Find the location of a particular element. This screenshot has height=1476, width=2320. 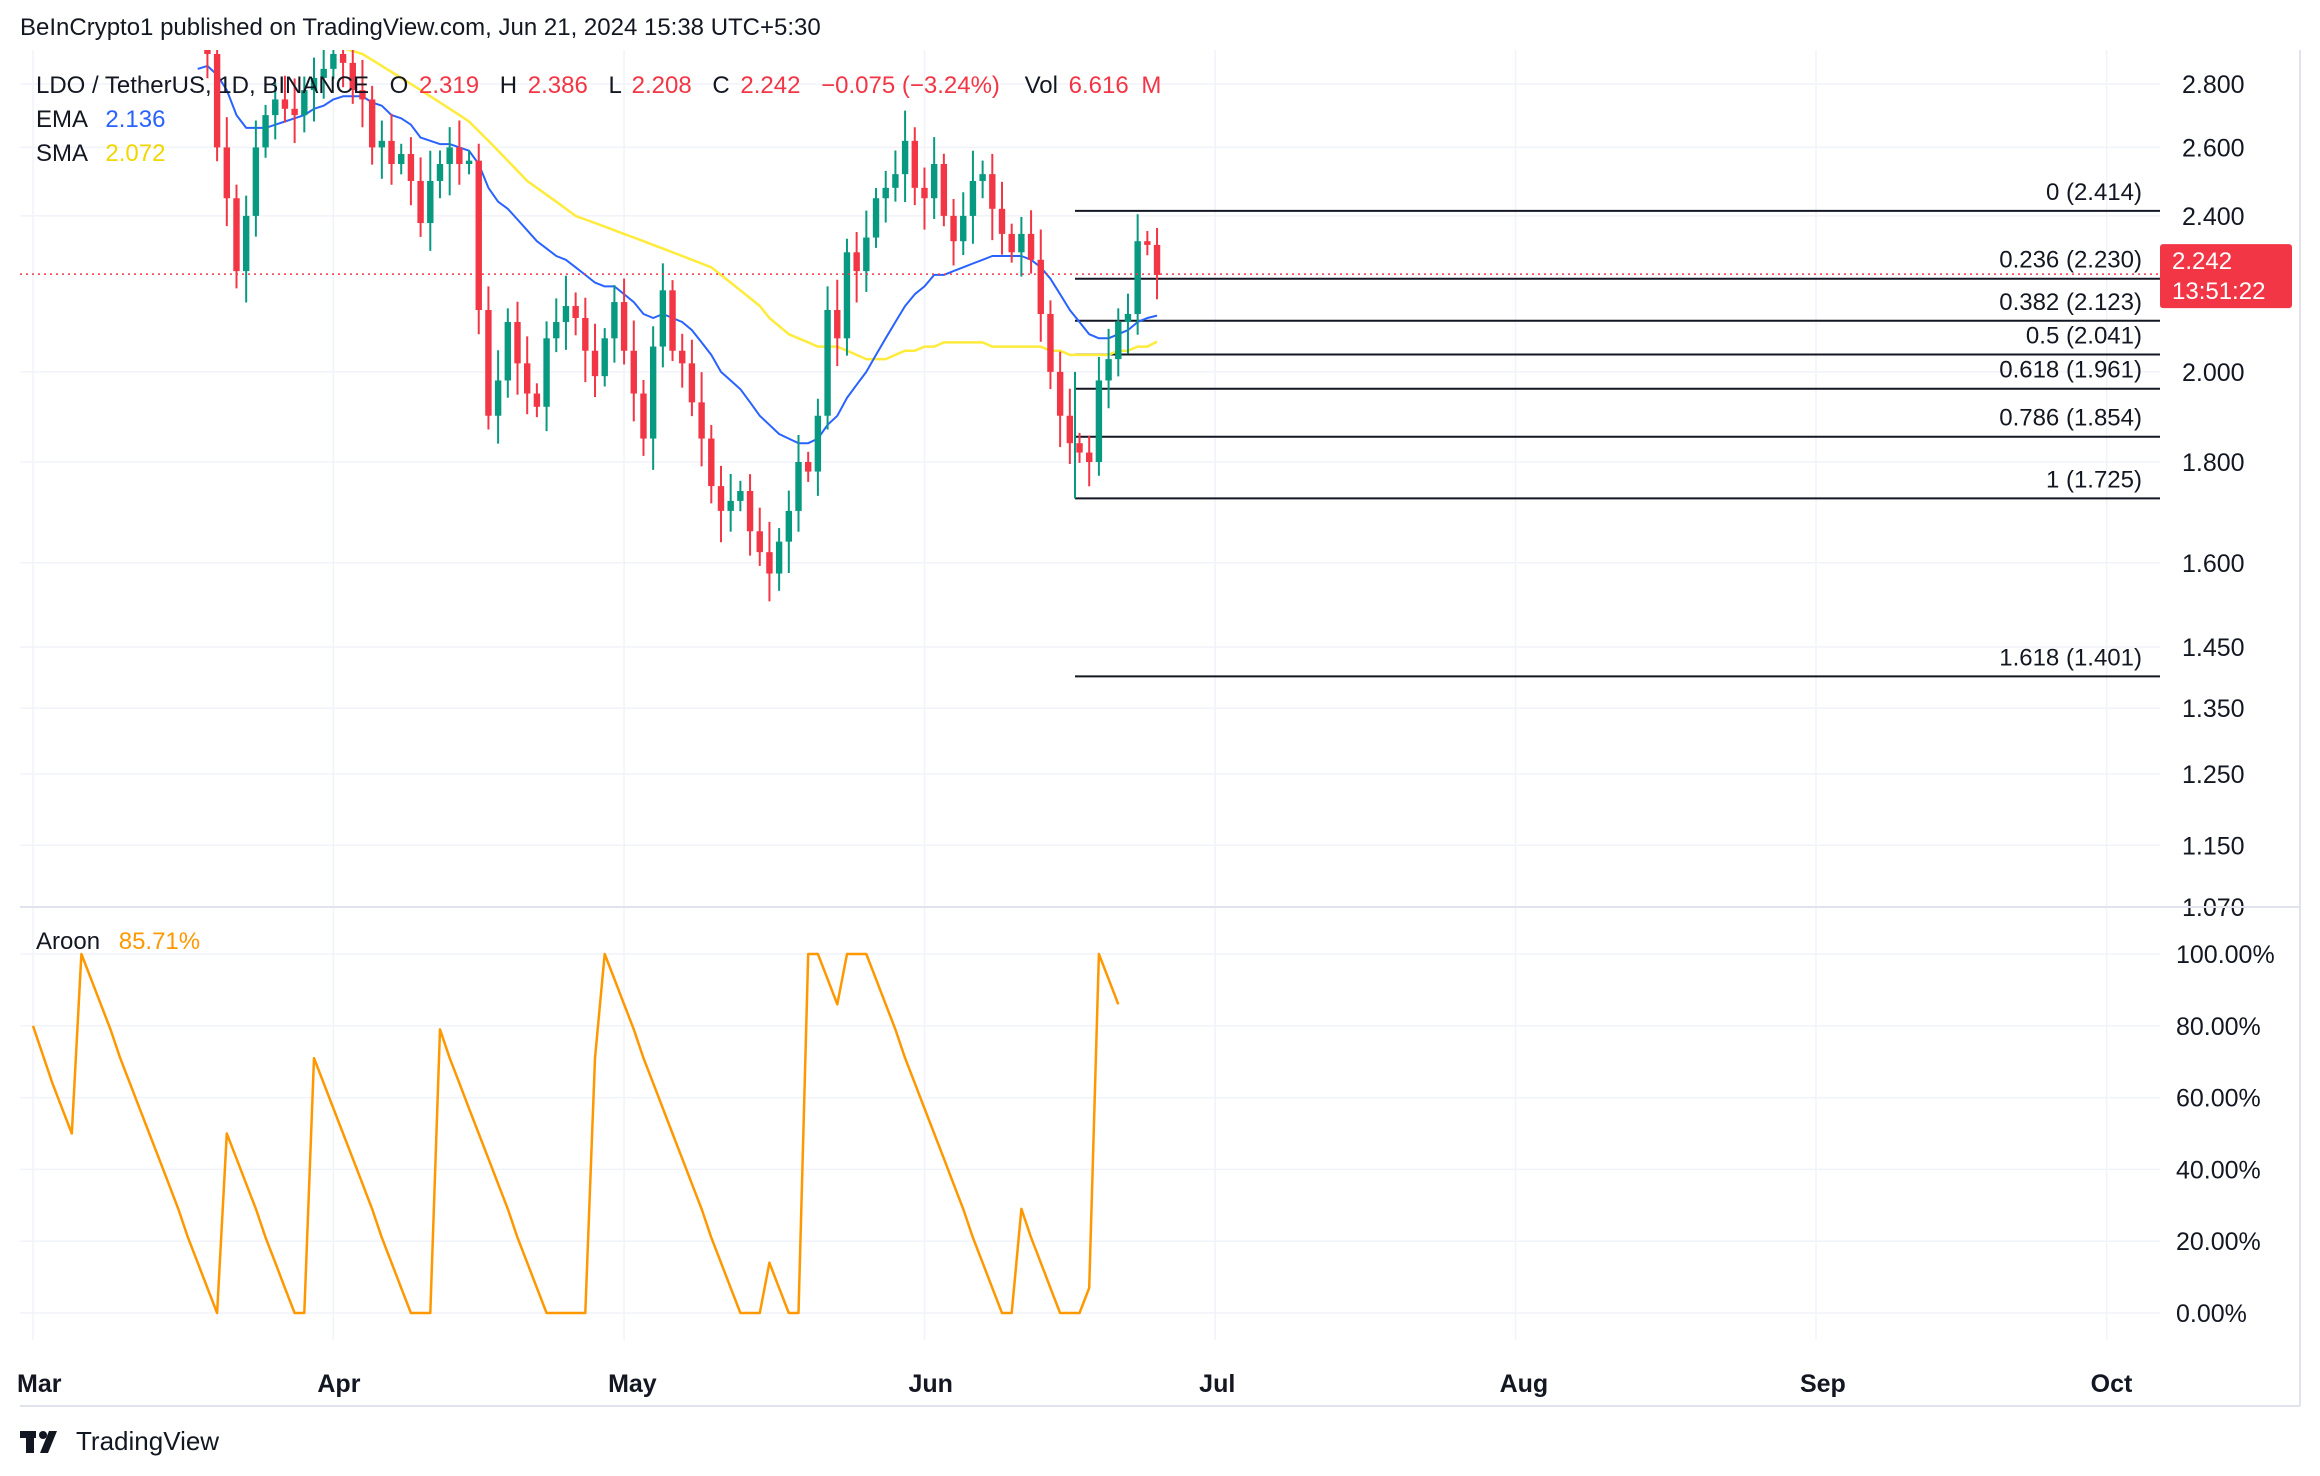

legend-ema: EMA 2.136 is located at coordinates (100, 119).